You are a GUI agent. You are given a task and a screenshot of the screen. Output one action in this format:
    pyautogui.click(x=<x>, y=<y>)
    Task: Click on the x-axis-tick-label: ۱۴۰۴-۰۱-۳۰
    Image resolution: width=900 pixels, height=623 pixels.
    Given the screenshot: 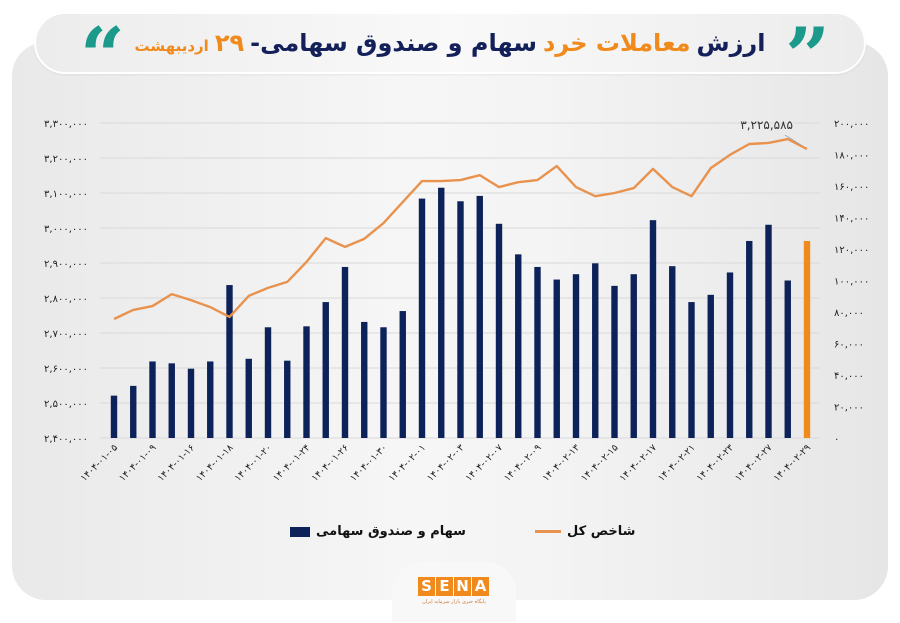 What is the action you would take?
    pyautogui.click(x=368, y=462)
    